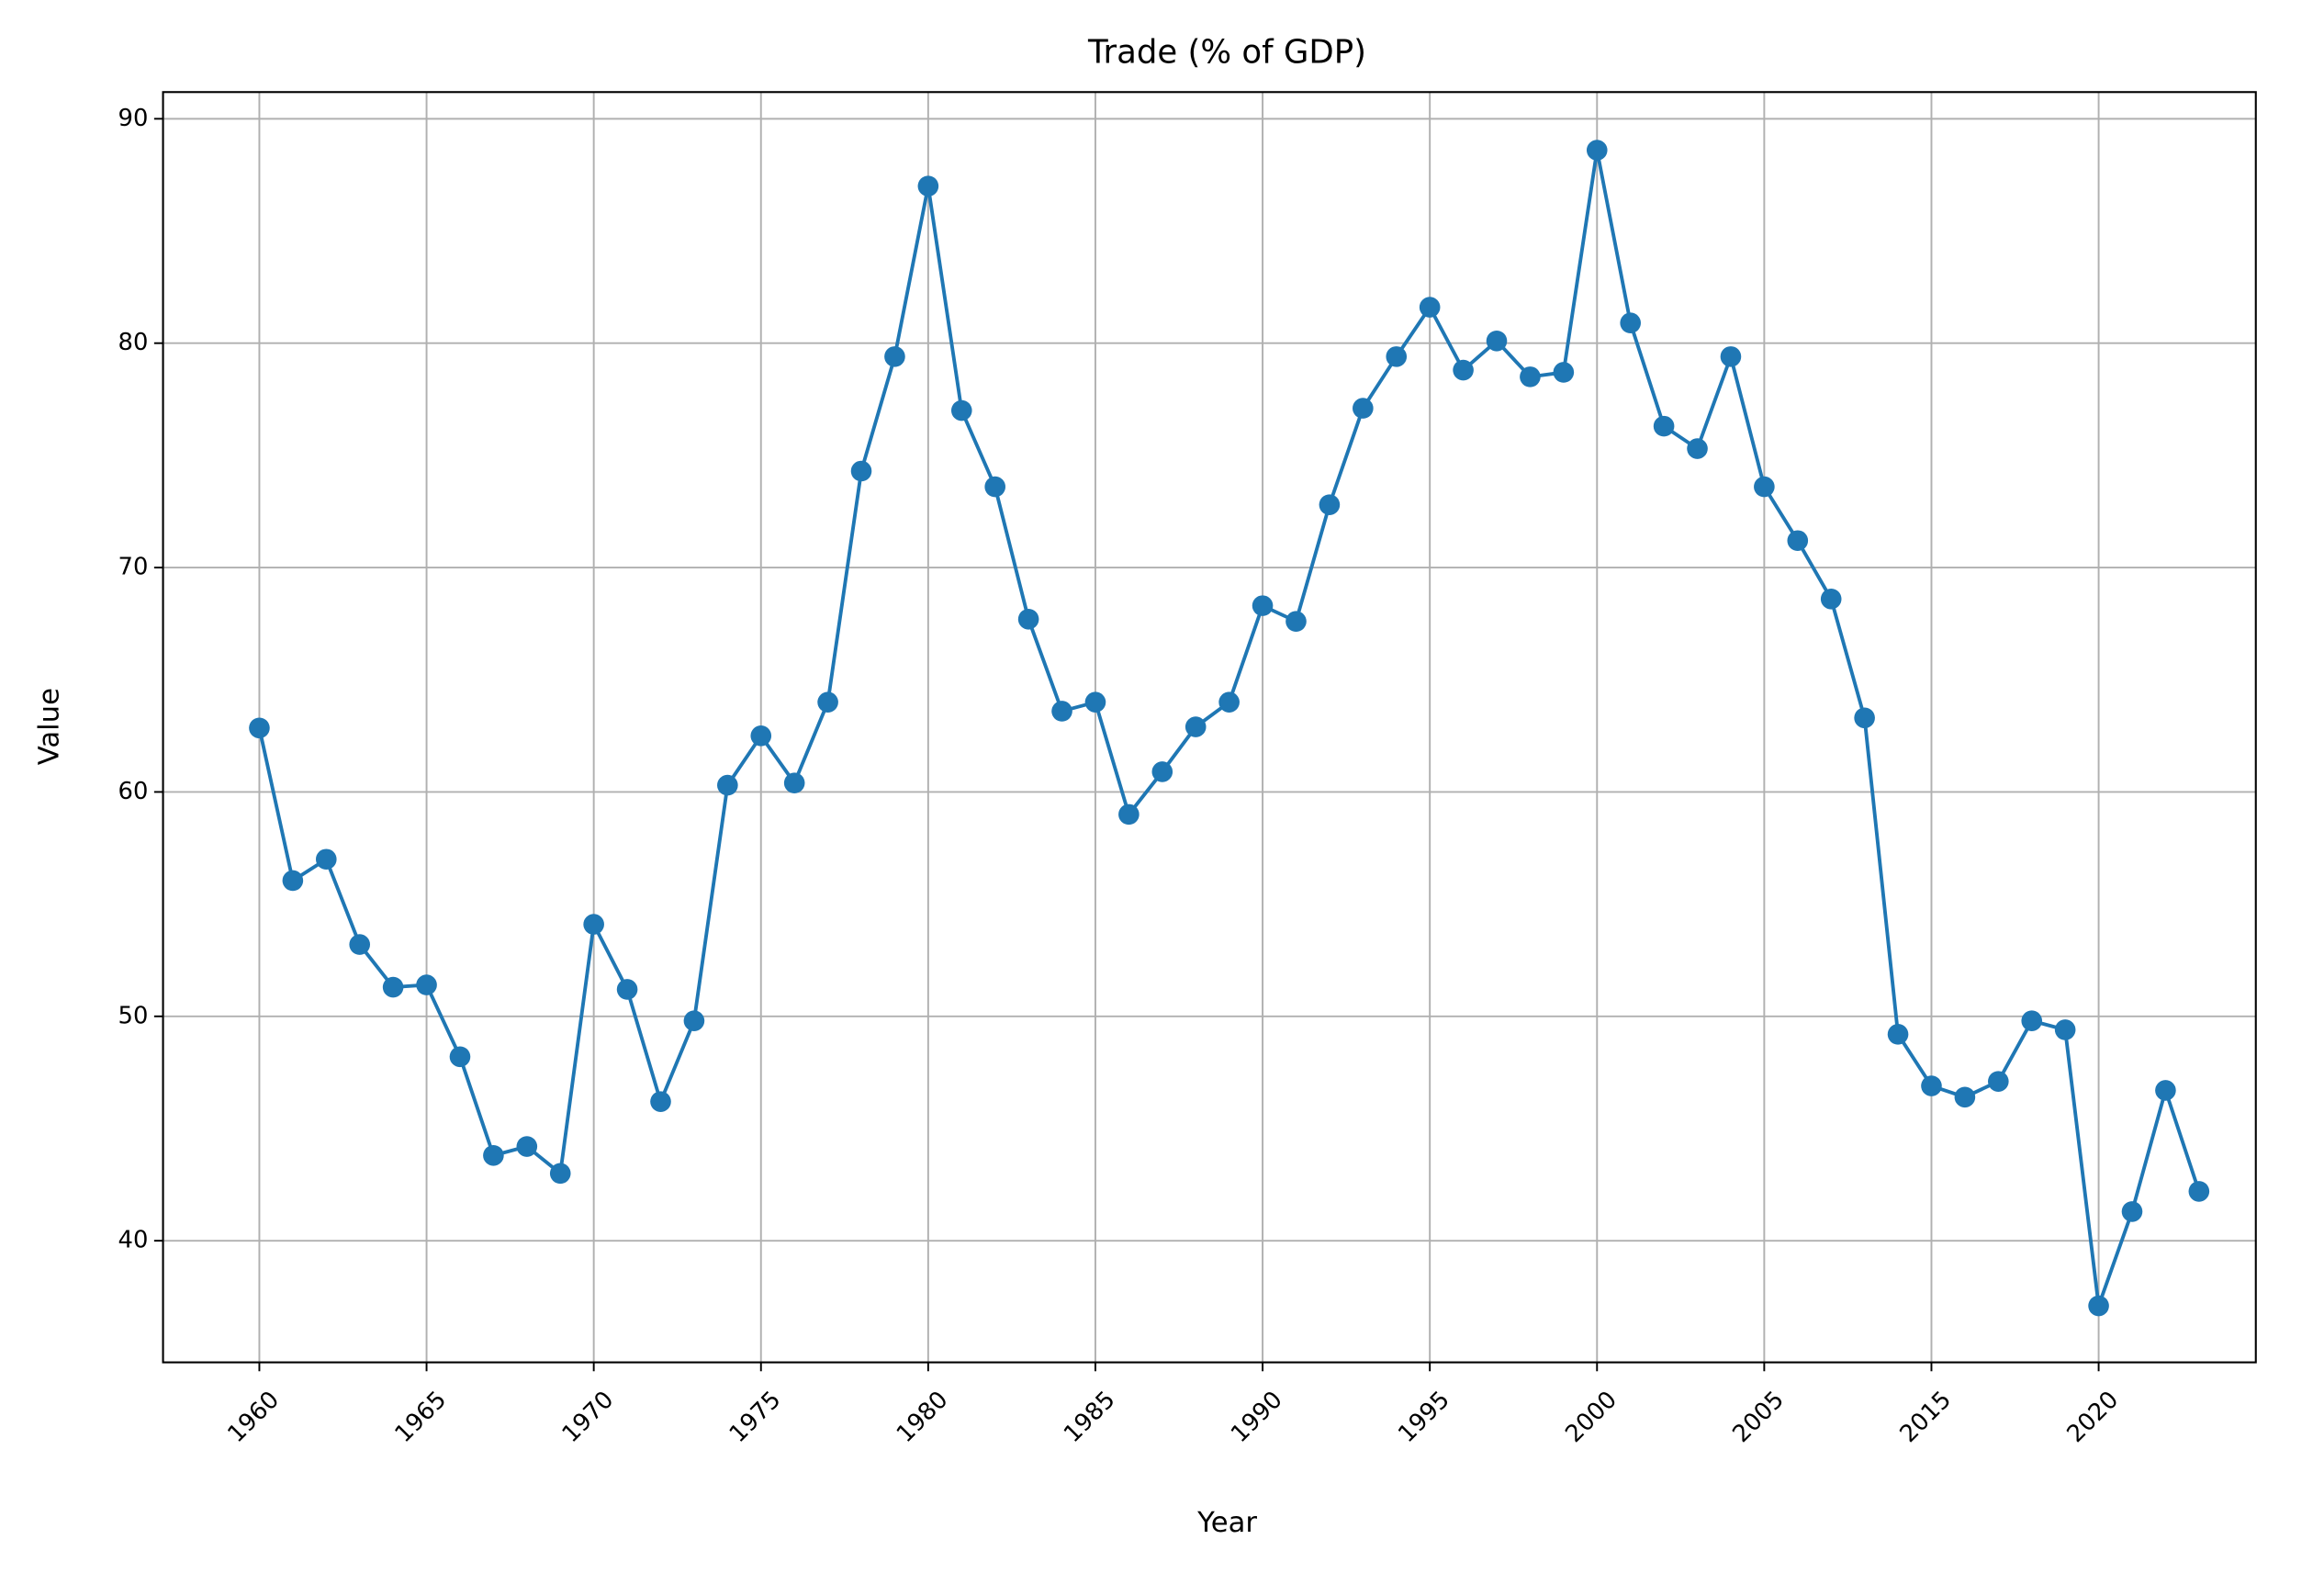 This screenshot has width=2324, height=1573. Describe the element at coordinates (589, 1417) in the screenshot. I see `x-tick-label: 1970` at that location.